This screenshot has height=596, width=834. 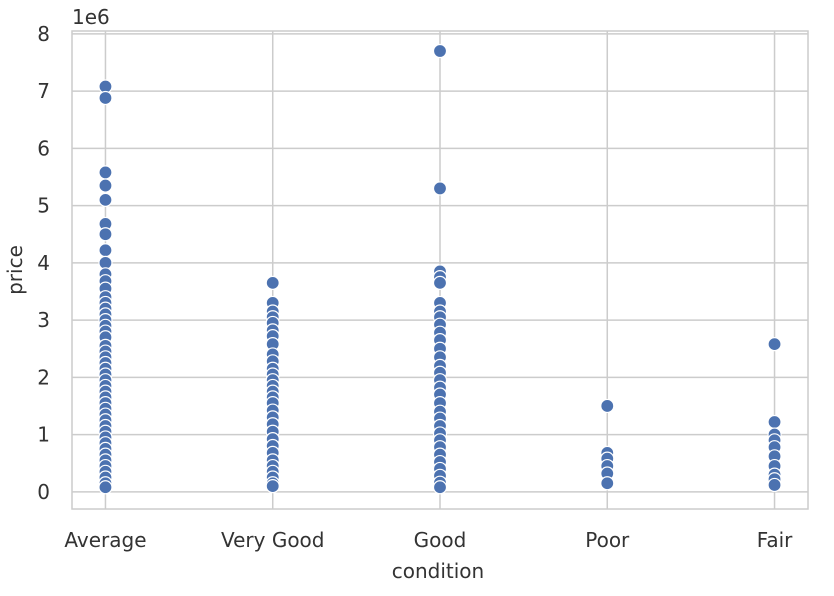 What do you see at coordinates (607, 540) in the screenshot?
I see `x-tick-label: Poor` at bounding box center [607, 540].